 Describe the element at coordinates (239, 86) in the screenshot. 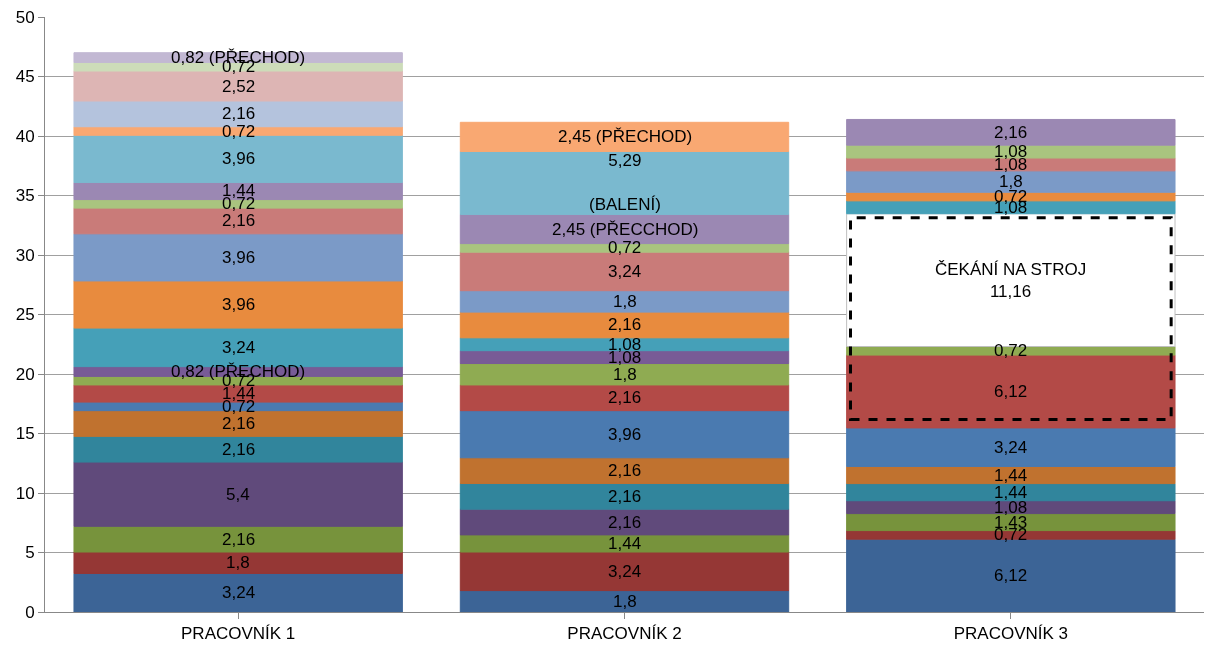

I see `data-label: 2,52` at that location.